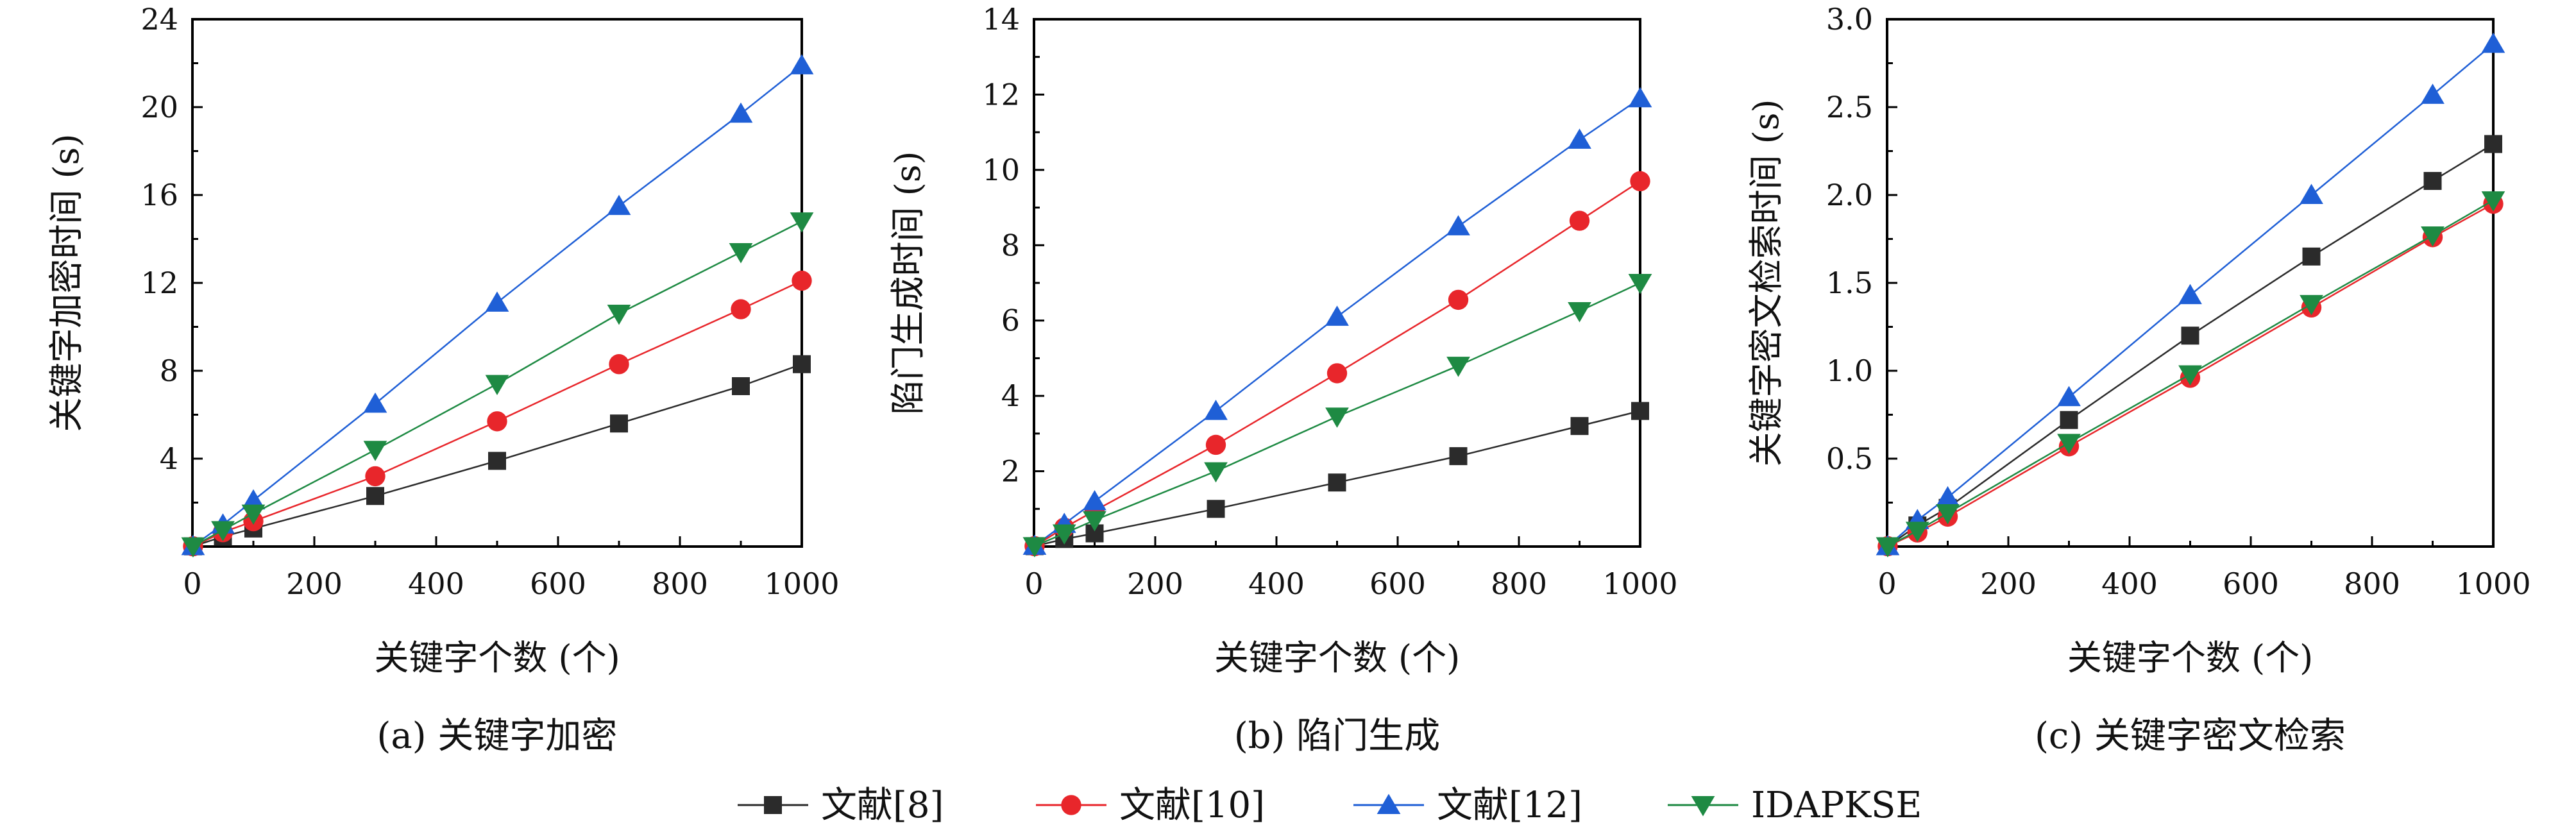  I want to click on series-ref8, so click(2190, 346).